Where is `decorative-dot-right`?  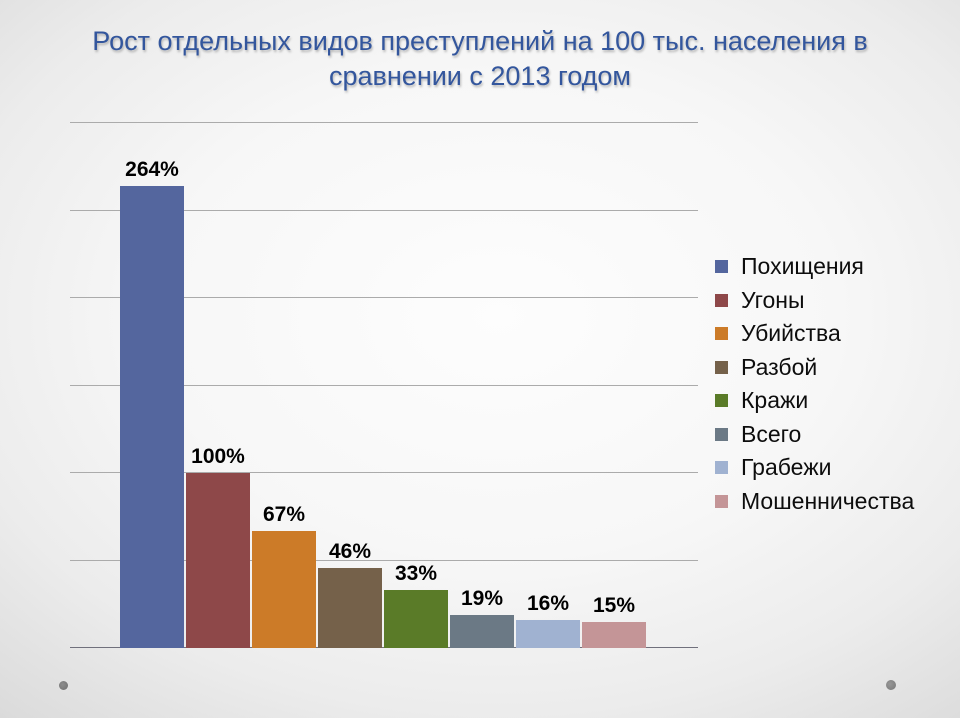
decorative-dot-right is located at coordinates (891, 685).